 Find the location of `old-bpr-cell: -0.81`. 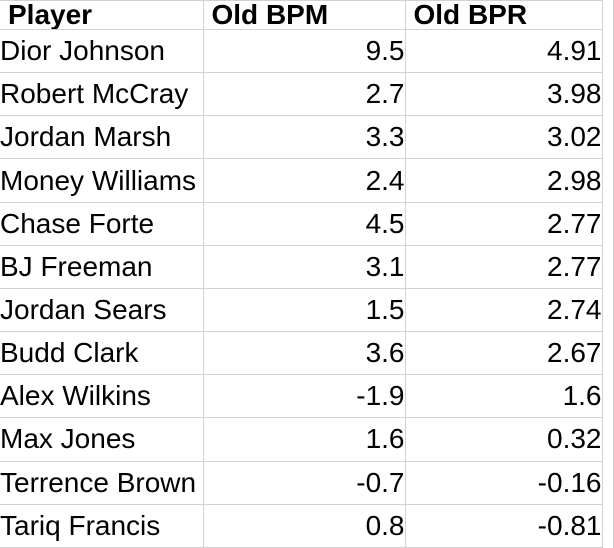

old-bpr-cell: -0.81 is located at coordinates (504, 526).